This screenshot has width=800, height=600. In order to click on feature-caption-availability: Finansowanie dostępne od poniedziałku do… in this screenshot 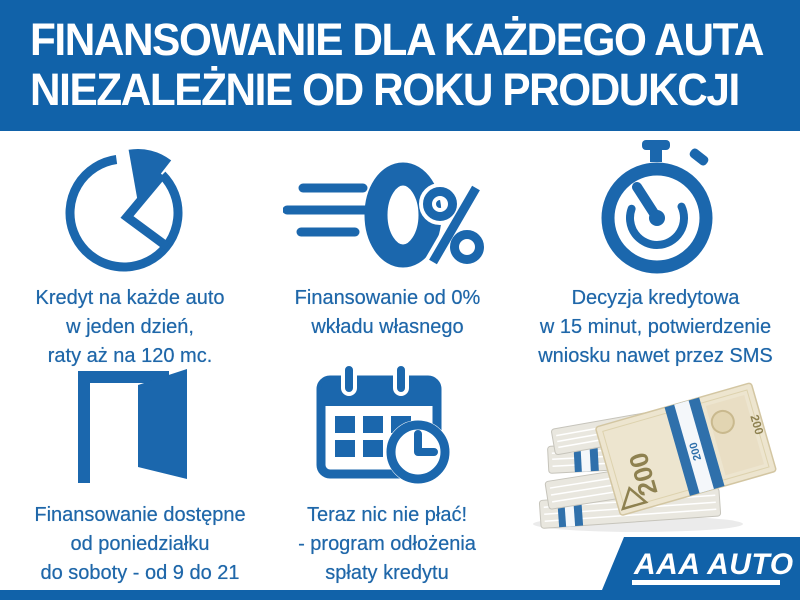, I will do `click(140, 544)`.